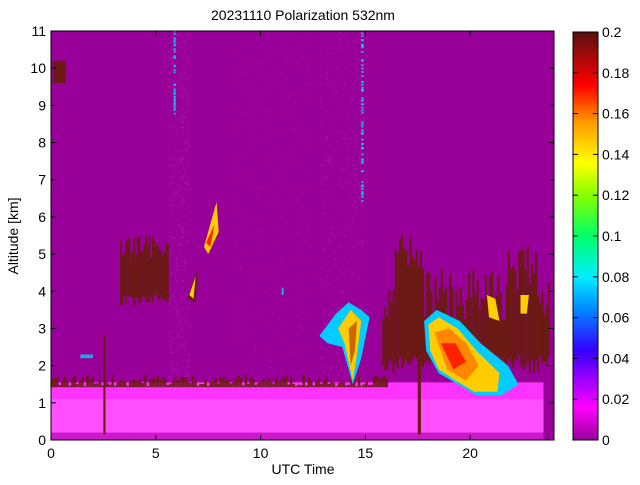 The width and height of the screenshot is (640, 485). Describe the element at coordinates (13, 235) in the screenshot. I see `y-axis-label: Altitude [km]` at that location.